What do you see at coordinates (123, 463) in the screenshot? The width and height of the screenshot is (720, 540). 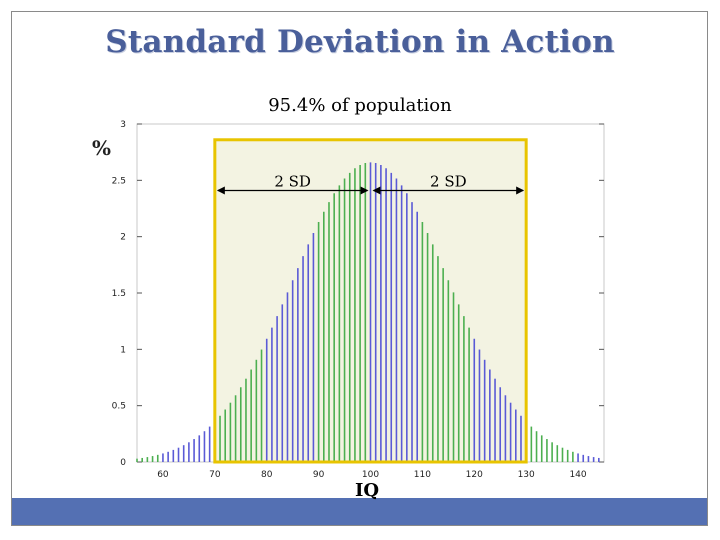 I see `y-tick-label: 0` at bounding box center [123, 463].